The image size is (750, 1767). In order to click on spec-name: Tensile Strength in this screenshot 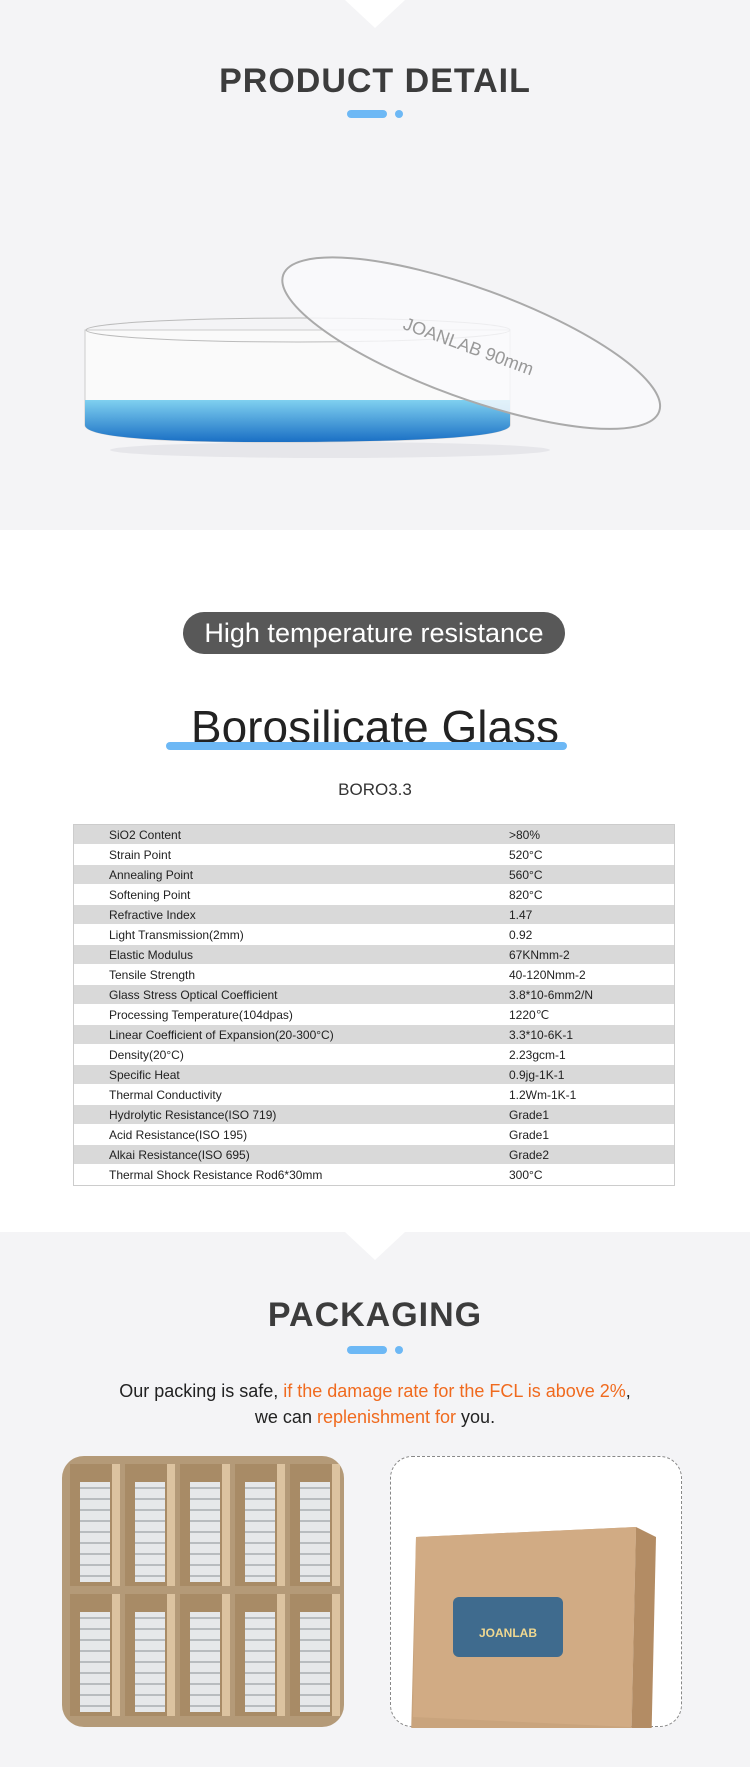, I will do `click(152, 974)`.